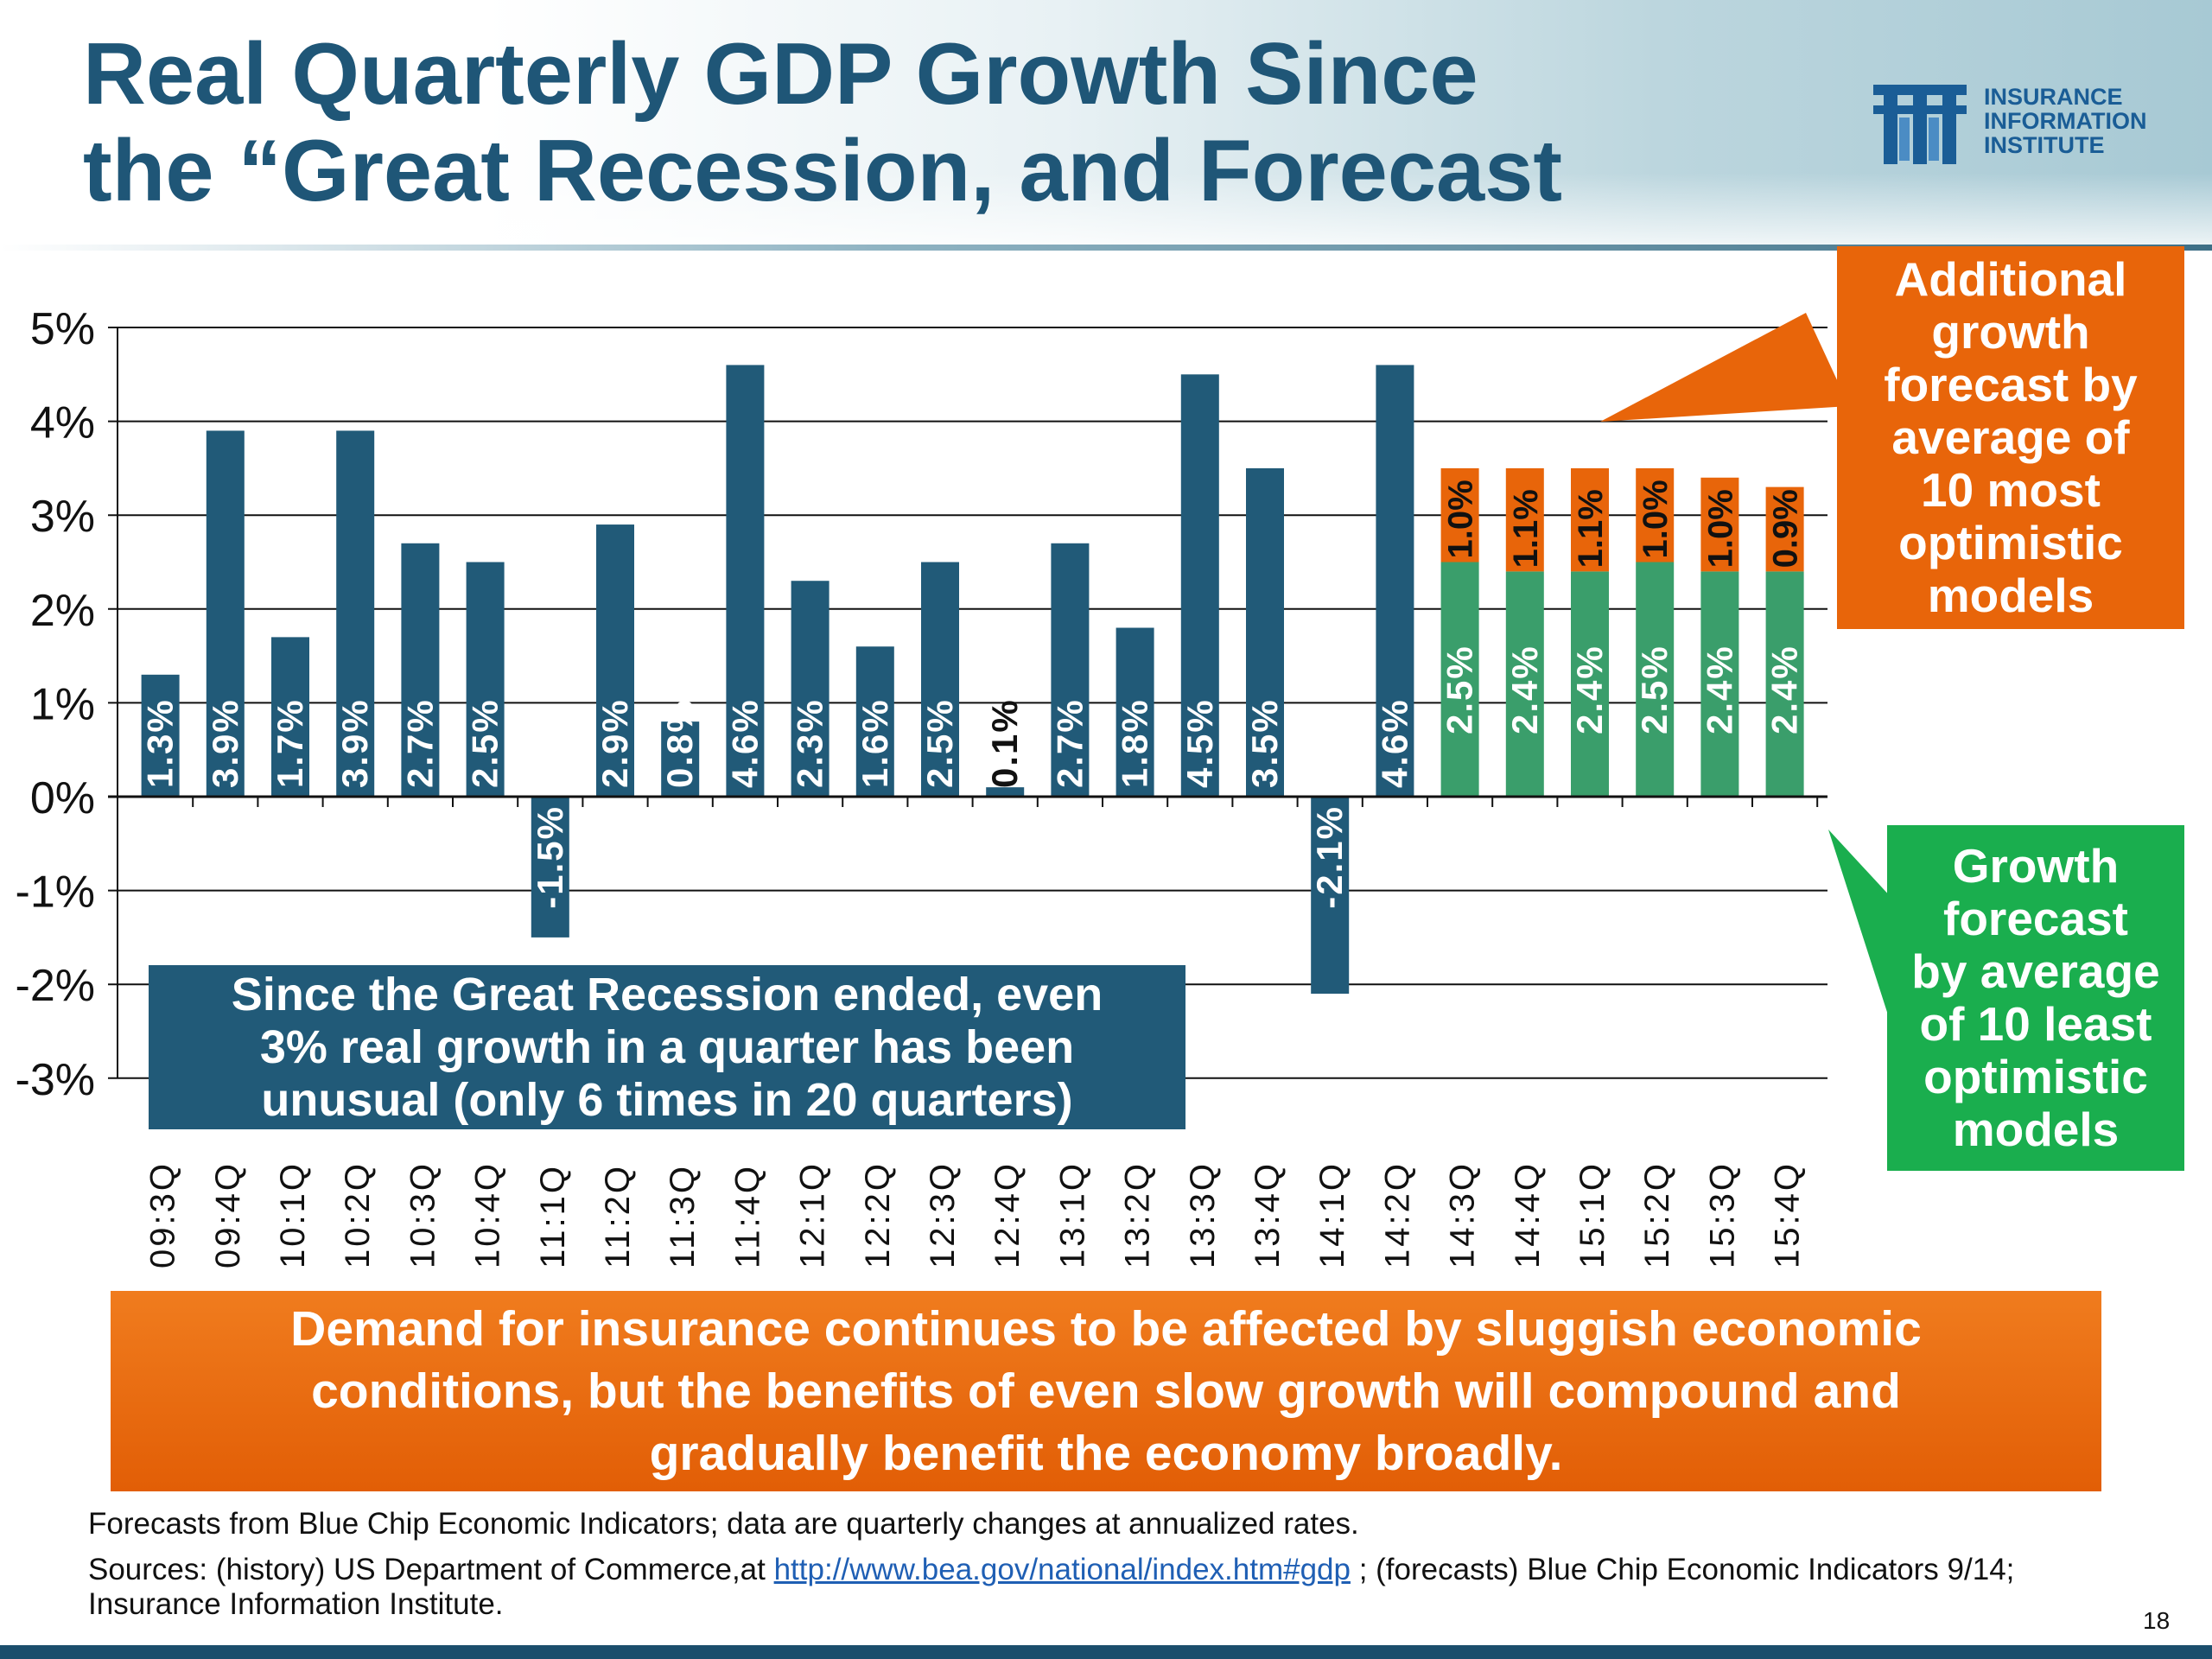  What do you see at coordinates (1332, 1214) in the screenshot?
I see `x-tick-label: 14:1Q` at bounding box center [1332, 1214].